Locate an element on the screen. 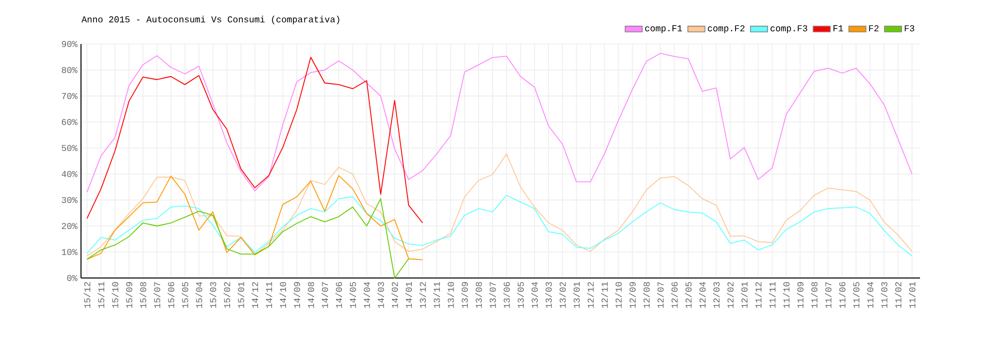  x-tick-label: 13/04 is located at coordinates (534, 295).